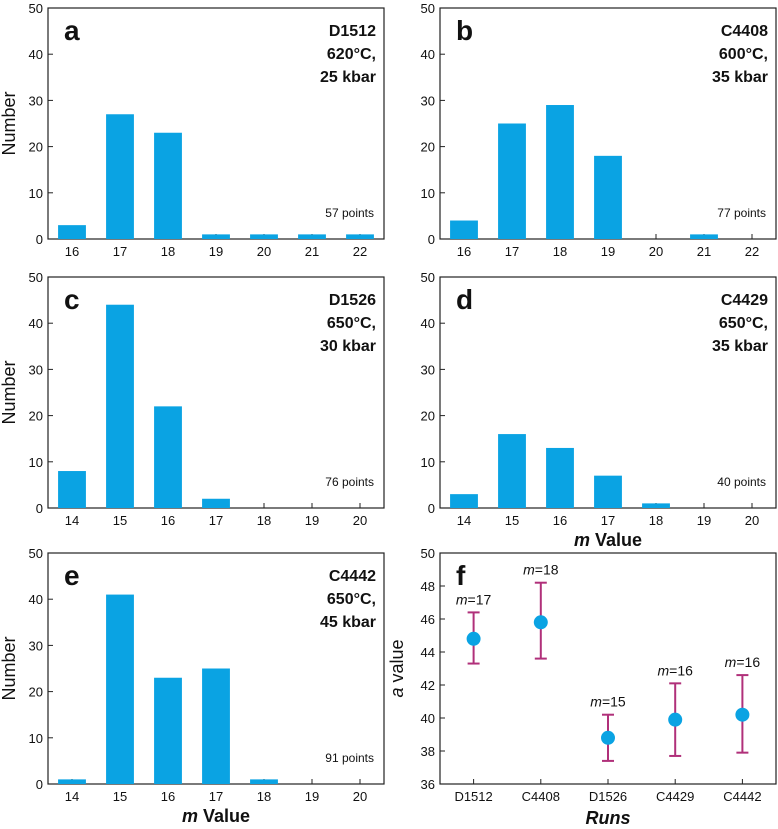 The image size is (778, 829). Describe the element at coordinates (461, 575) in the screenshot. I see `panel-letter: f` at that location.